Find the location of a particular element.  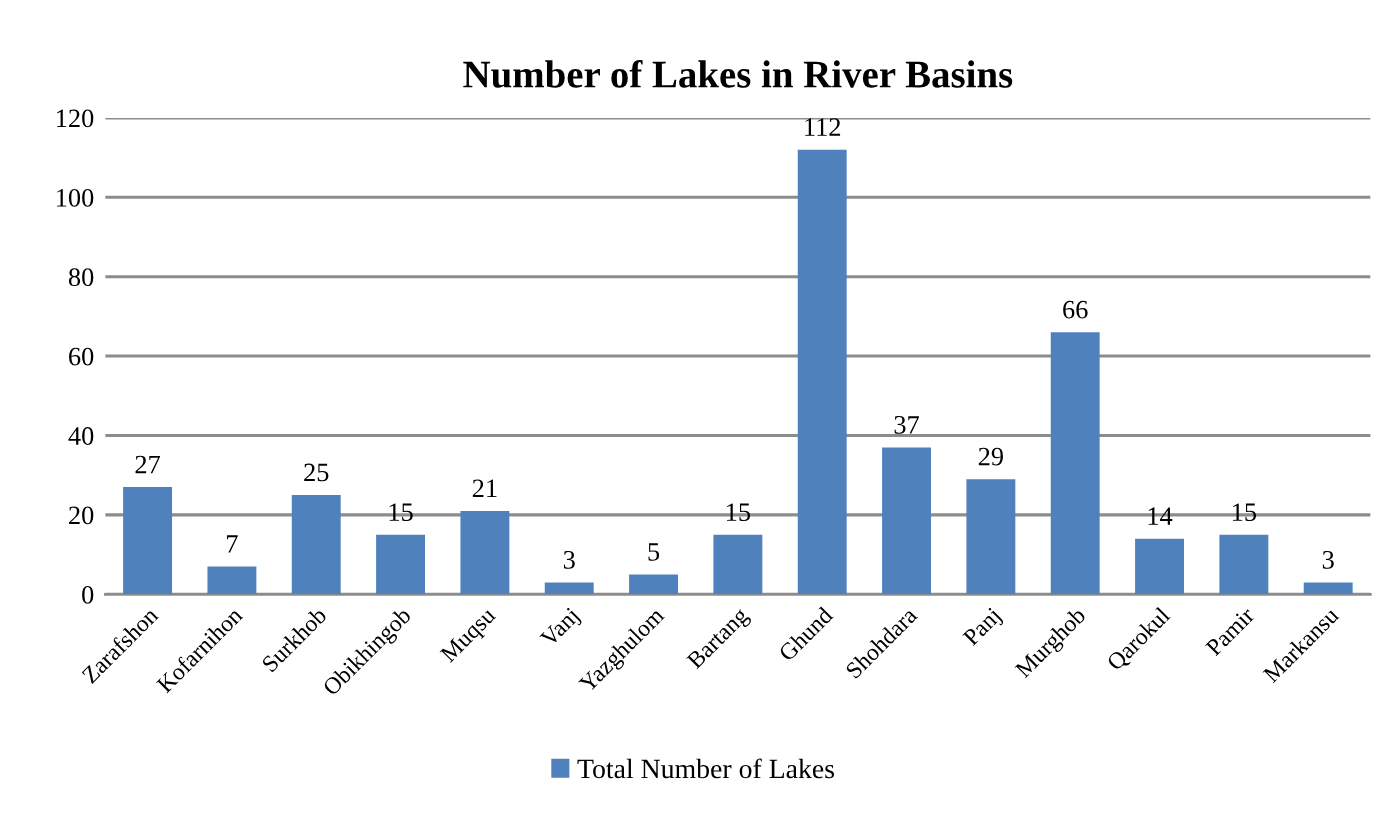

data-label: 29 is located at coordinates (990, 456).